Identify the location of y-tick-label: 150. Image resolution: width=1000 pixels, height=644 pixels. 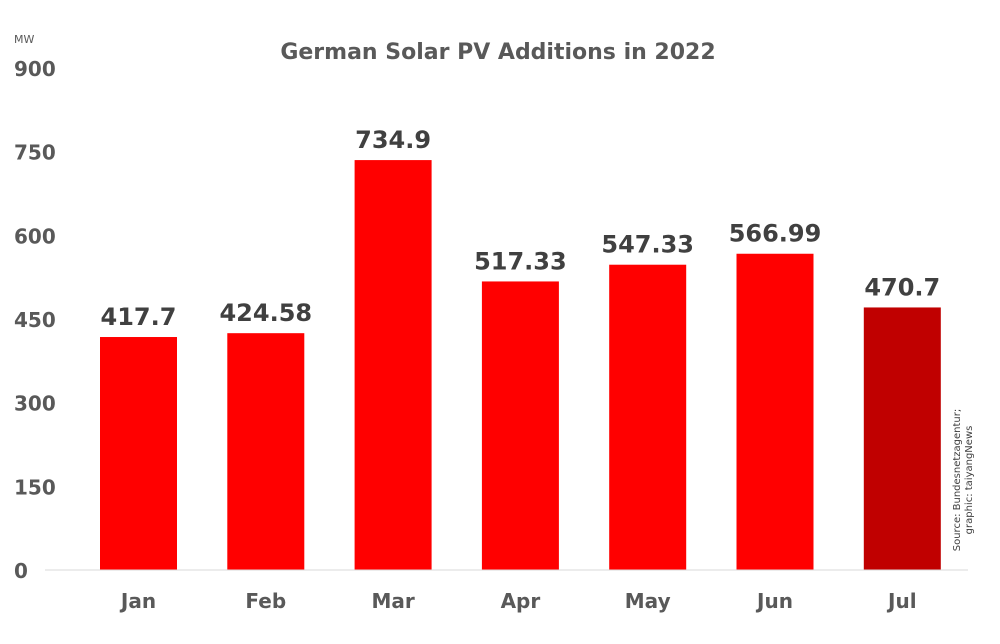
(35, 487).